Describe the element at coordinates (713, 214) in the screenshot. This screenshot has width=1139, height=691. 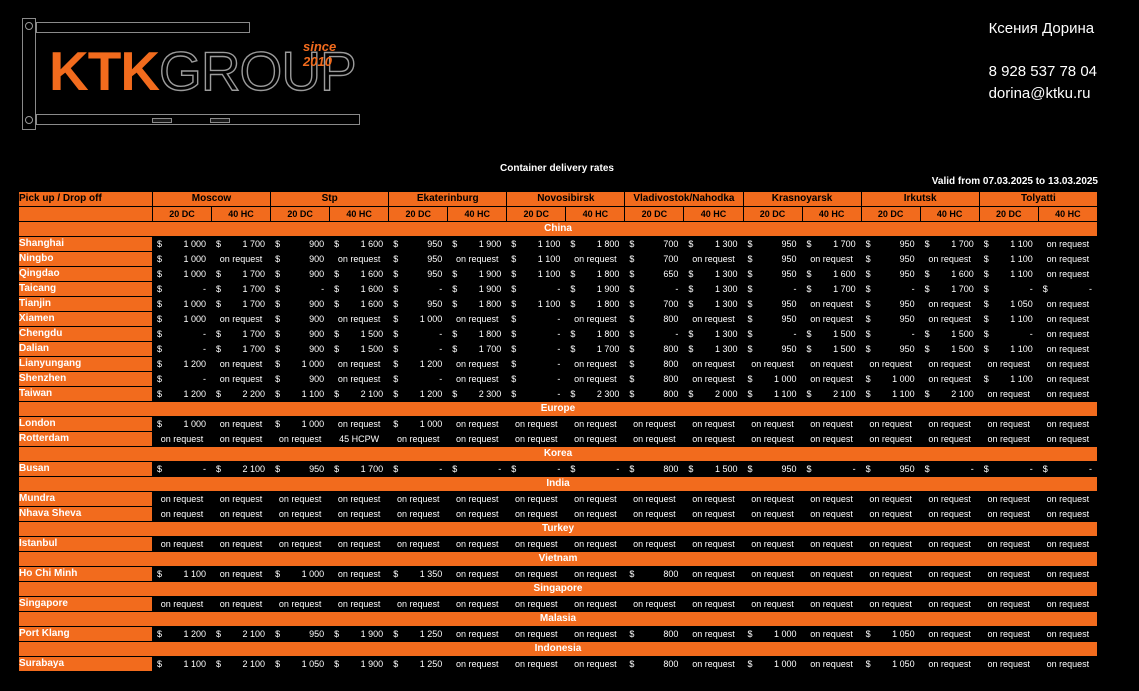
I see `column-header-container-type: 40 HC` at that location.